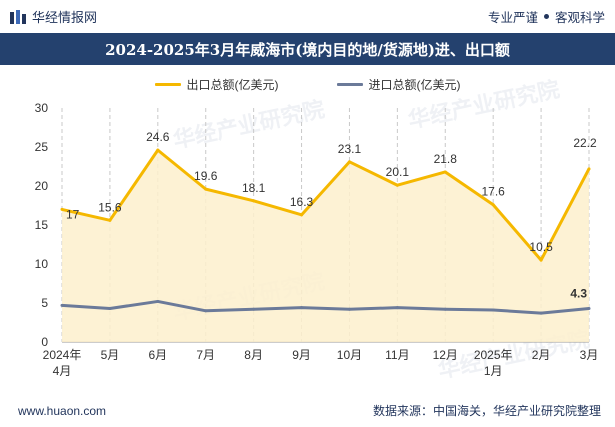 Image resolution: width=615 pixels, height=427 pixels. Describe the element at coordinates (232, 84) in the screenshot. I see `legend-label-export: 出口总额(亿美元)` at that location.